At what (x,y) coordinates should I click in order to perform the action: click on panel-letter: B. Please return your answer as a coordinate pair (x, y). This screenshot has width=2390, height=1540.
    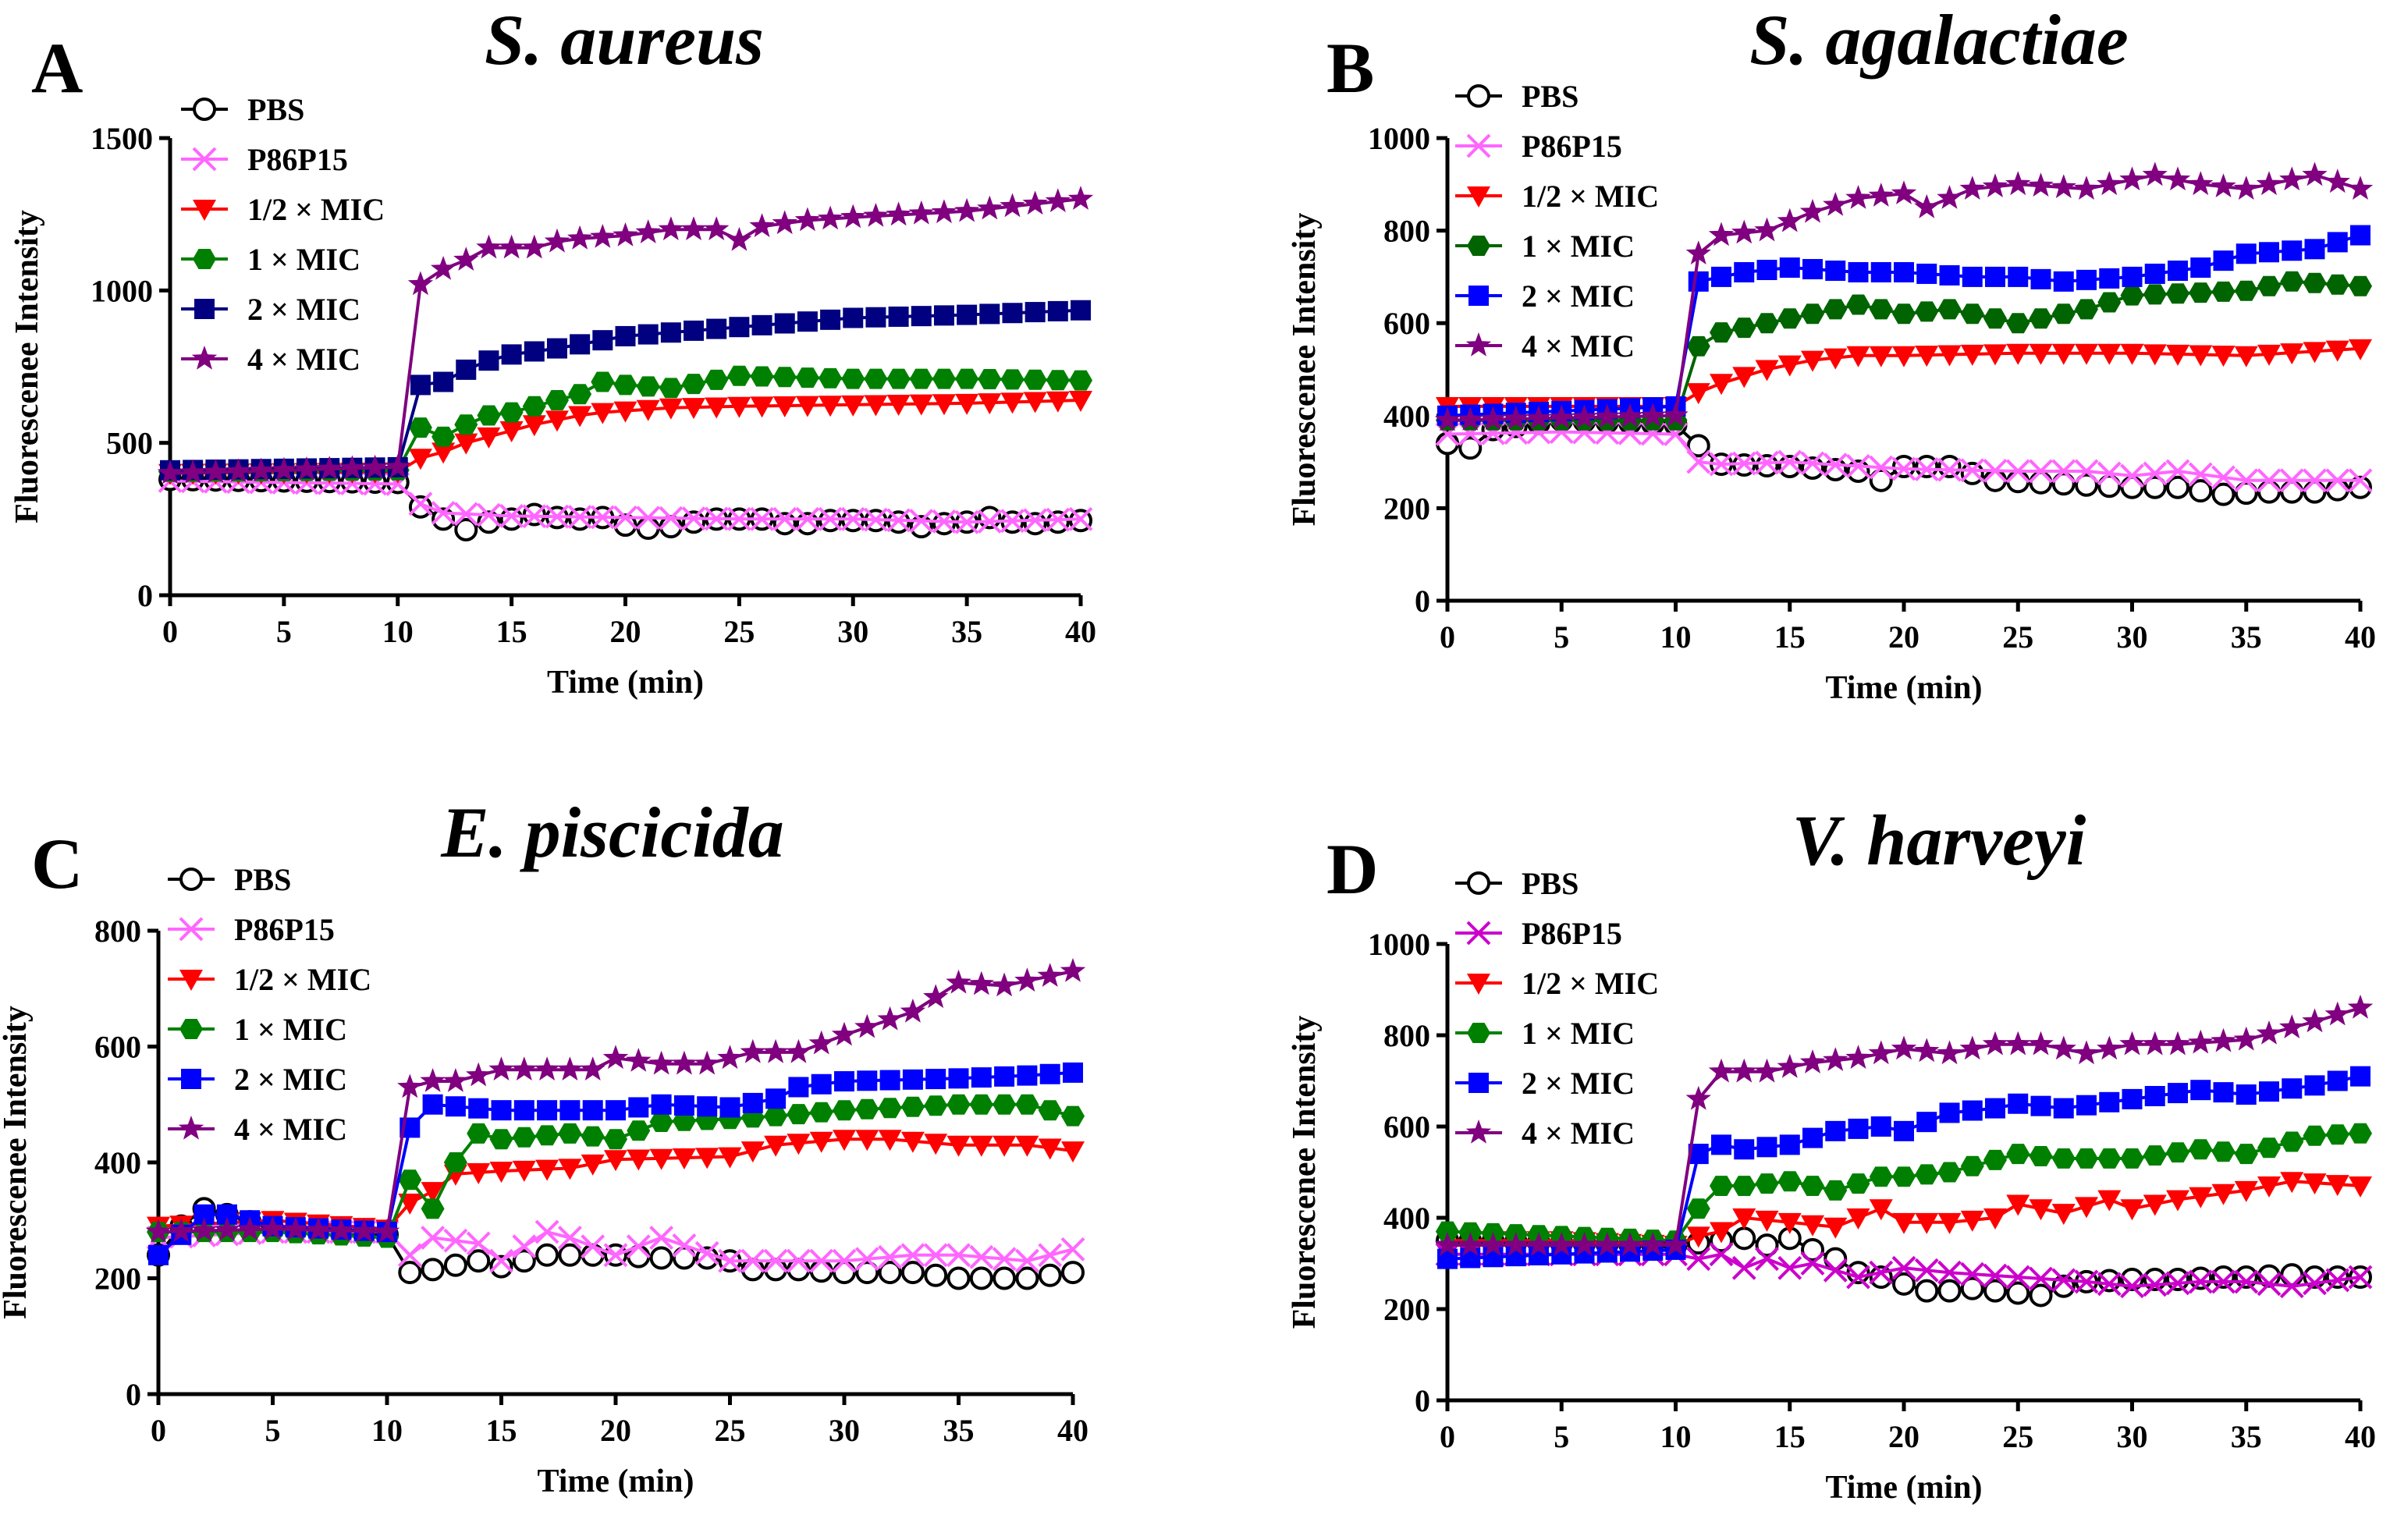
    Looking at the image, I should click on (1350, 68).